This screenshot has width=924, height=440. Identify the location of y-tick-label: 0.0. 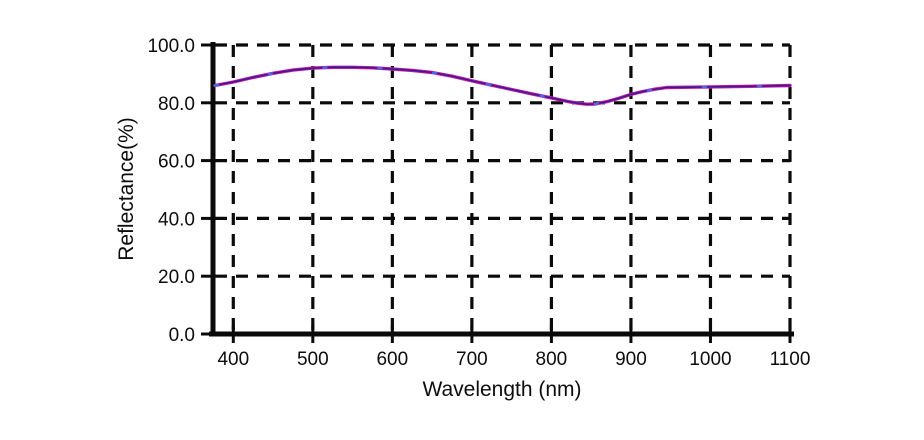
(182, 335).